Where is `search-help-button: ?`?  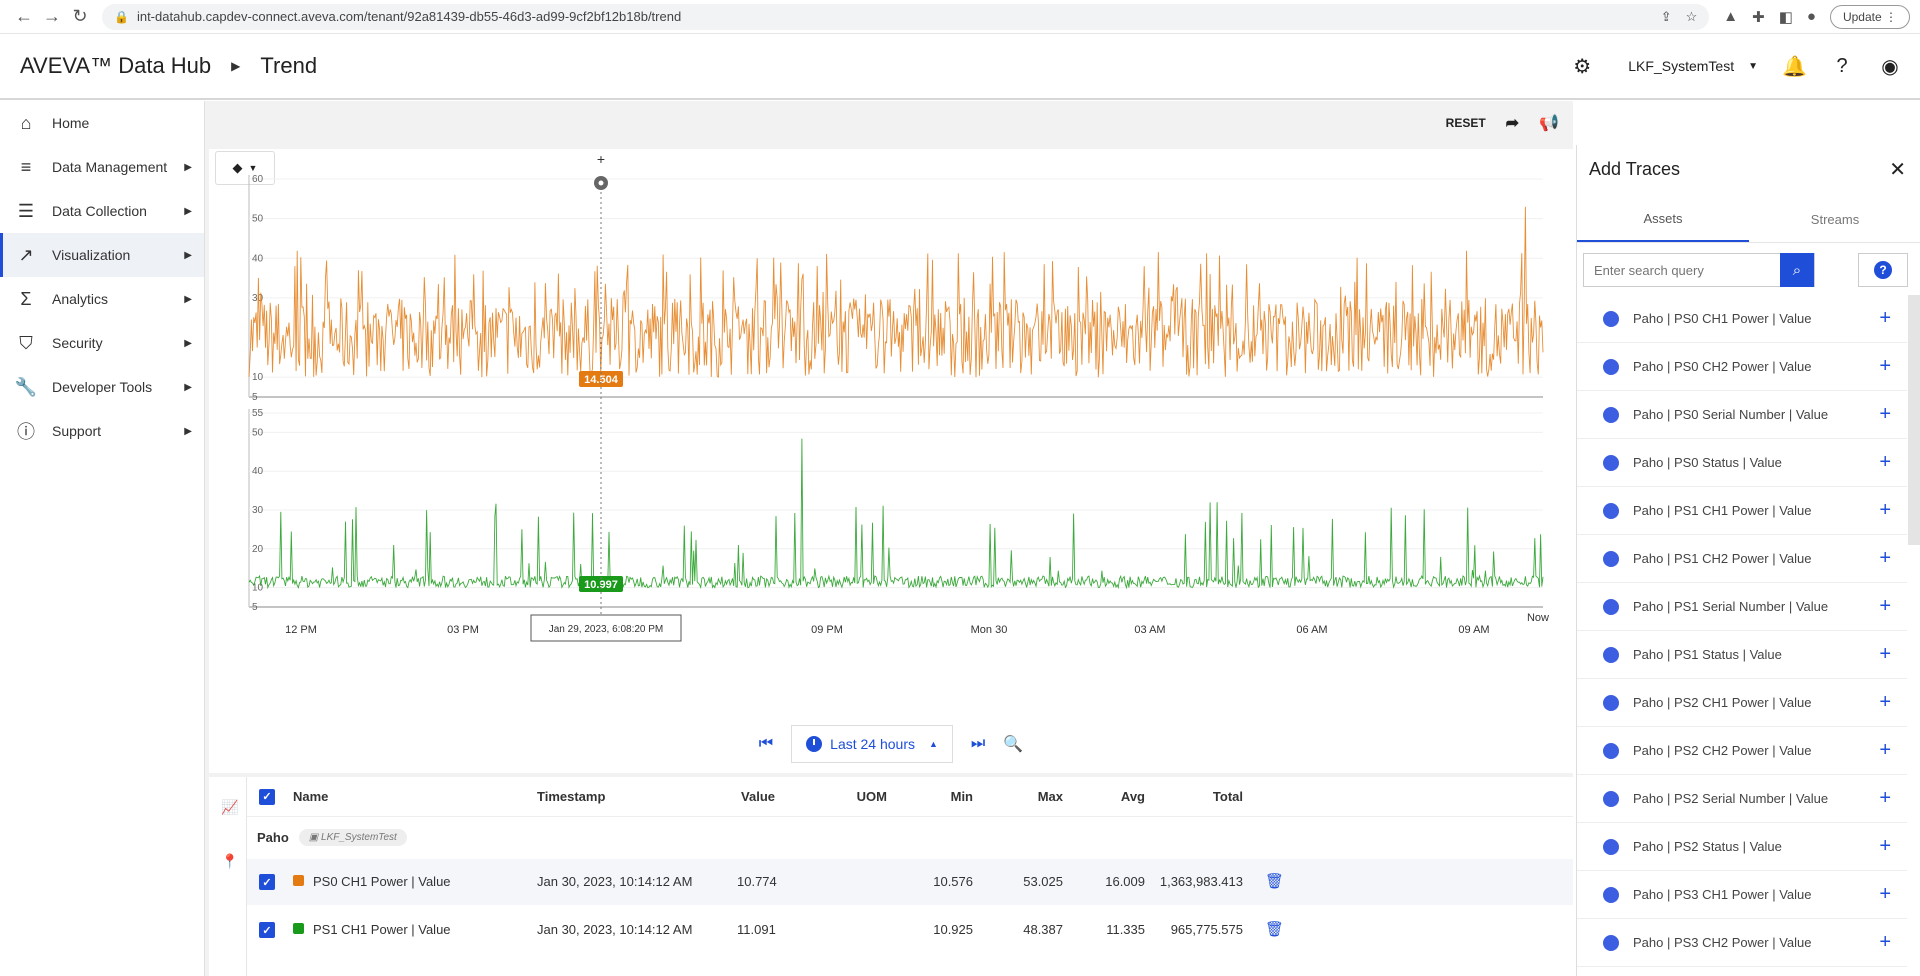 search-help-button: ? is located at coordinates (1883, 270).